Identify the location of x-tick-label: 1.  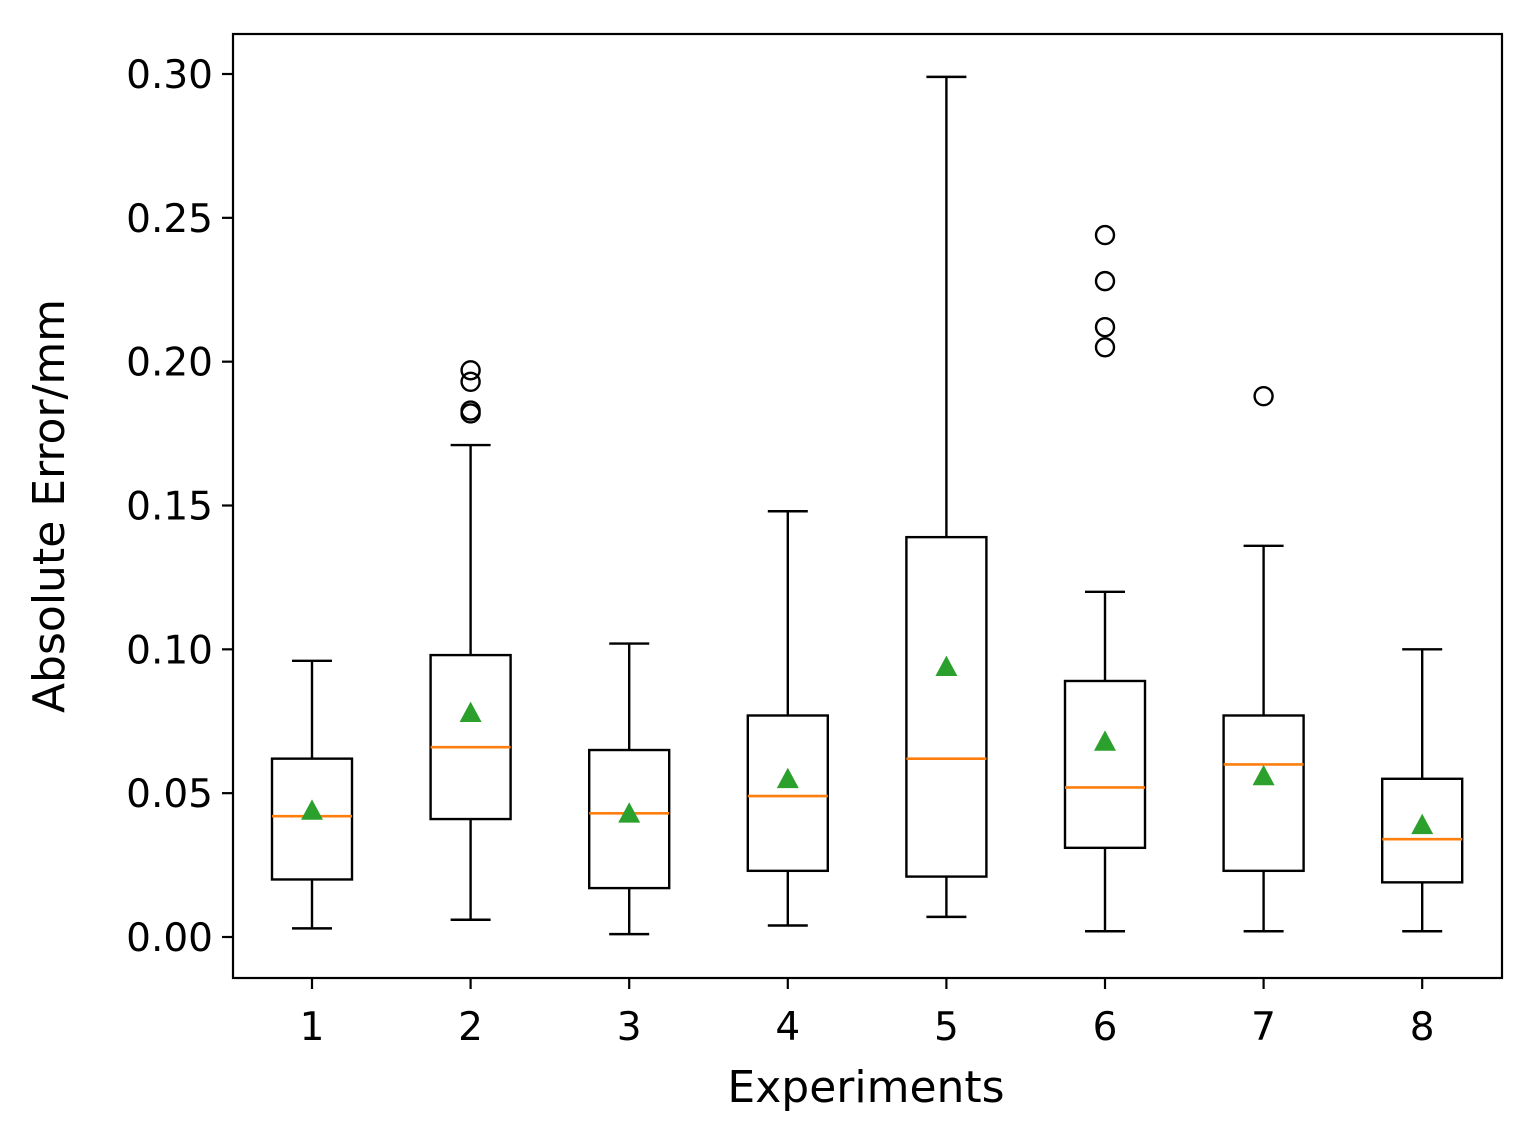
(312, 1027).